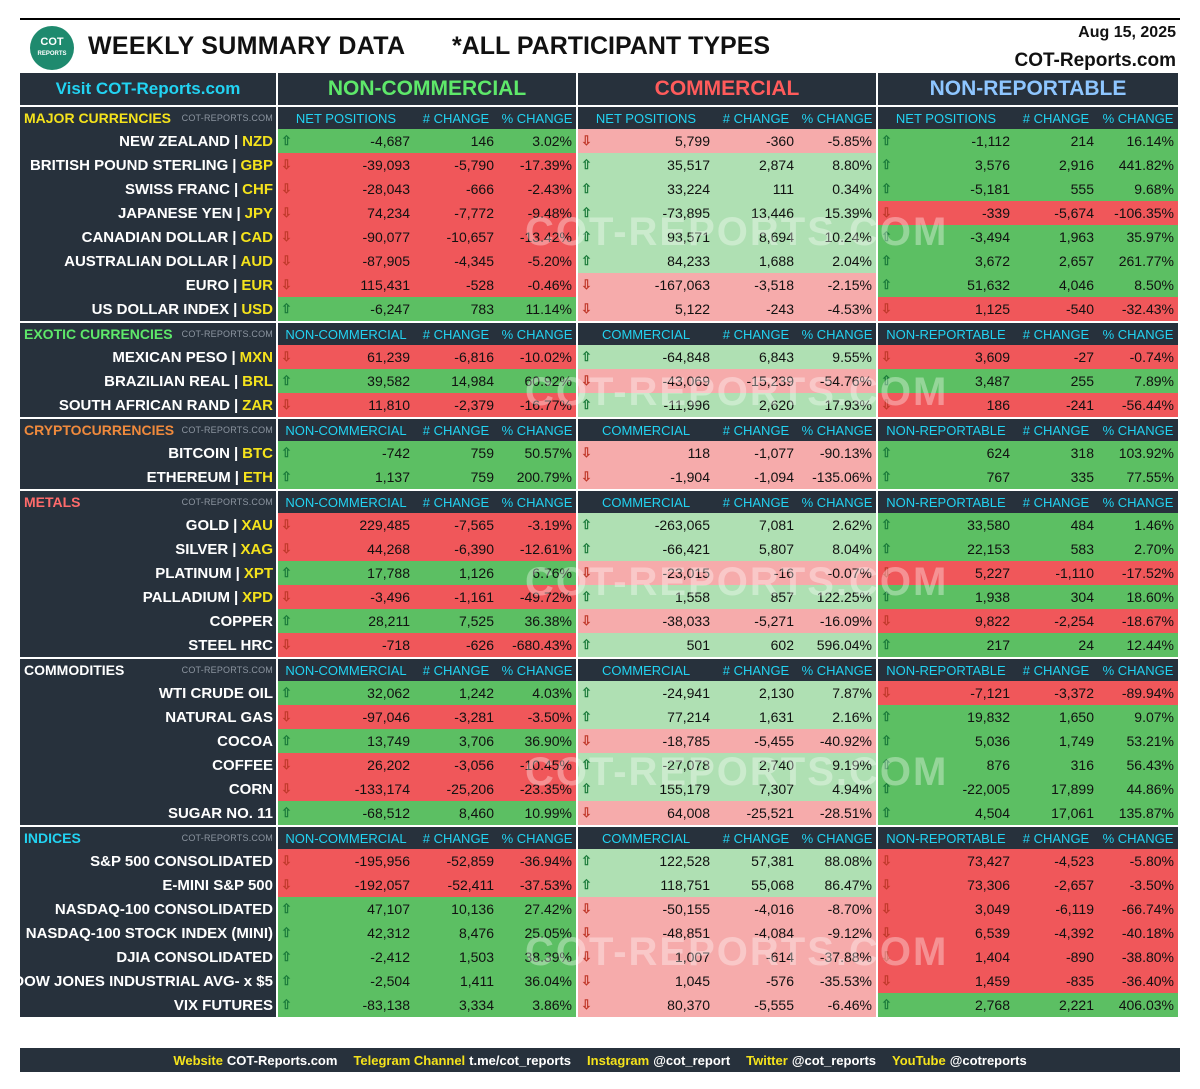 The height and width of the screenshot is (1089, 1200). Describe the element at coordinates (282, 1060) in the screenshot. I see `footer-link-value: COT-Reports.com` at that location.